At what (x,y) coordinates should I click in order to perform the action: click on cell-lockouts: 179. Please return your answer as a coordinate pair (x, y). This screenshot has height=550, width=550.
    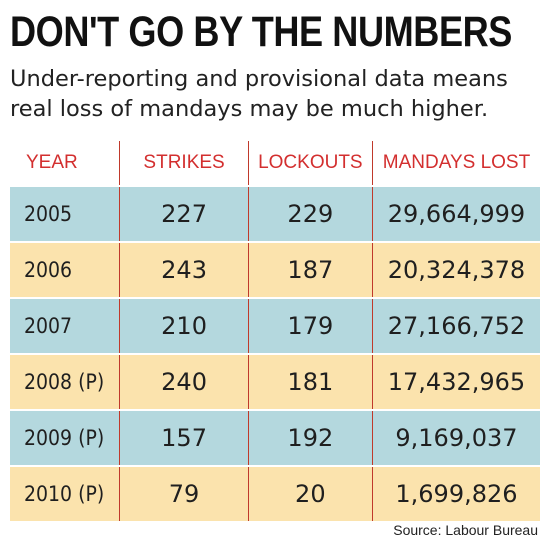
    Looking at the image, I should click on (309, 326).